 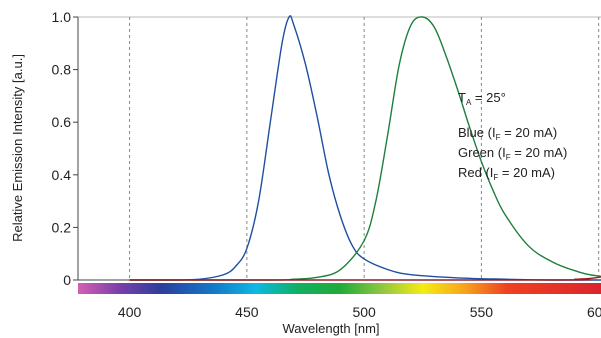 What do you see at coordinates (506, 173) in the screenshot?
I see `annotation-red: Red (IF = 20 mA)` at bounding box center [506, 173].